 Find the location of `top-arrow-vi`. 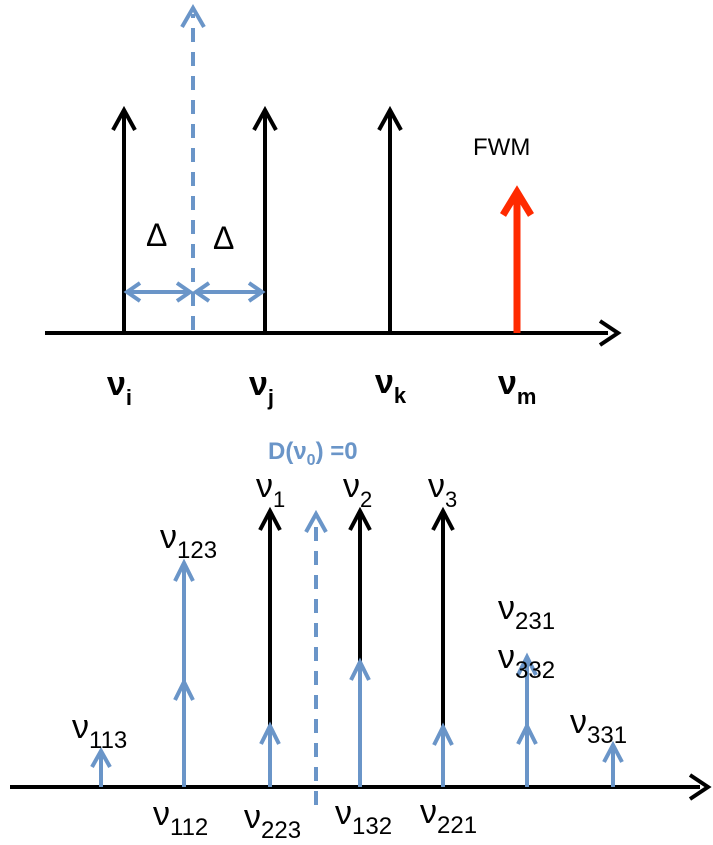

top-arrow-vi is located at coordinates (124, 219).